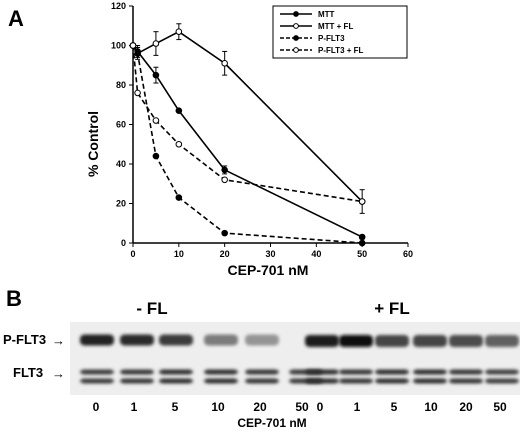 Image resolution: width=520 pixels, height=432 pixels. I want to click on legend-label: P-FLT3 + FL, so click(341, 50).